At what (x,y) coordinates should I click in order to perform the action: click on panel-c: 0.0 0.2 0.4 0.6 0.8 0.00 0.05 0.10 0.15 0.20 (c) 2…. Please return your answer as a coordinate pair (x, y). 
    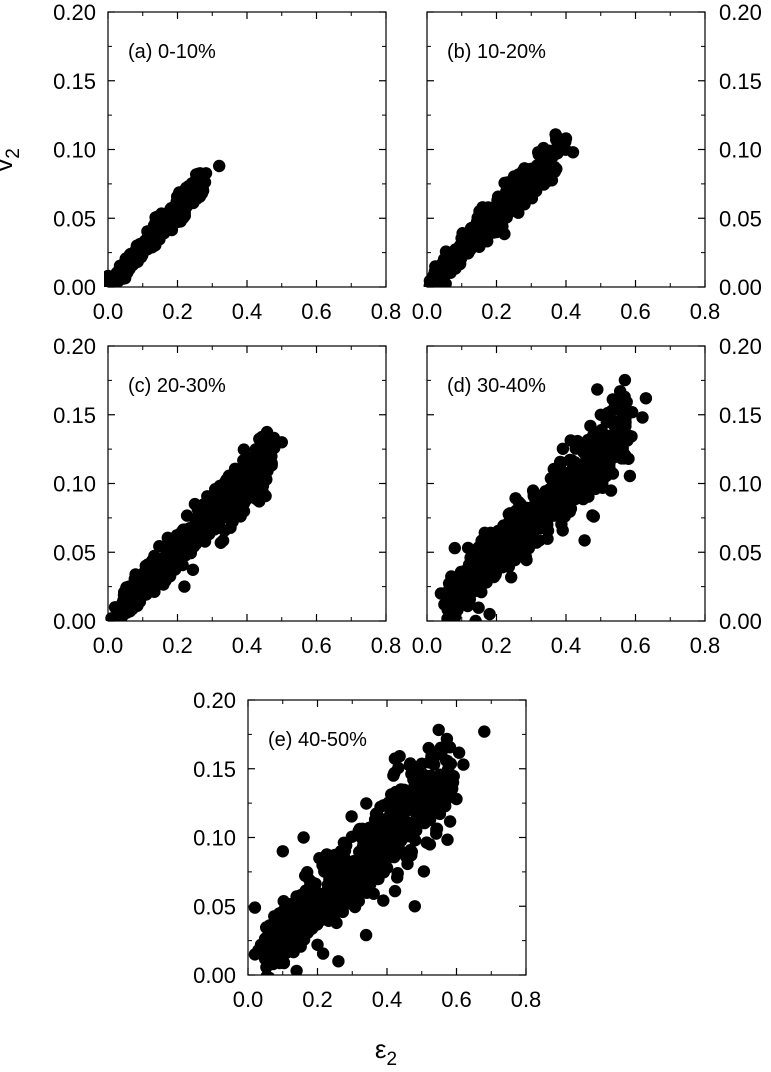
    Looking at the image, I should click on (227, 496).